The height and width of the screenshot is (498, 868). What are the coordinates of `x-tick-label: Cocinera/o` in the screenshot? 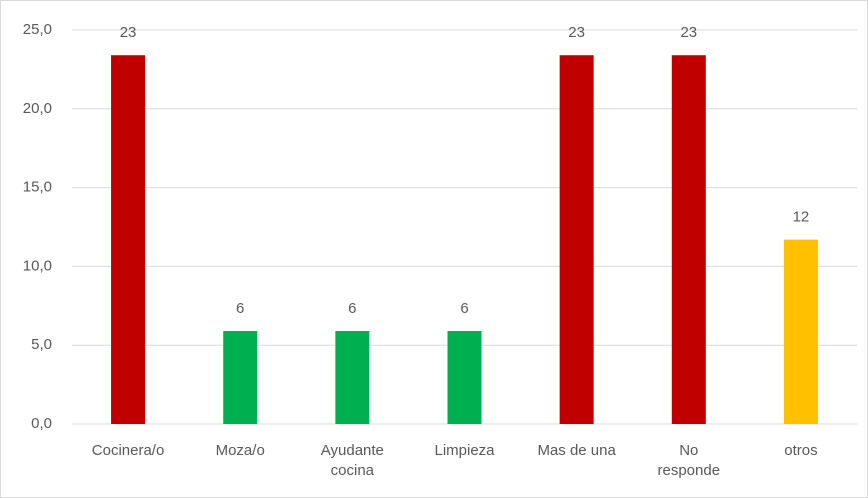 It's located at (128, 450).